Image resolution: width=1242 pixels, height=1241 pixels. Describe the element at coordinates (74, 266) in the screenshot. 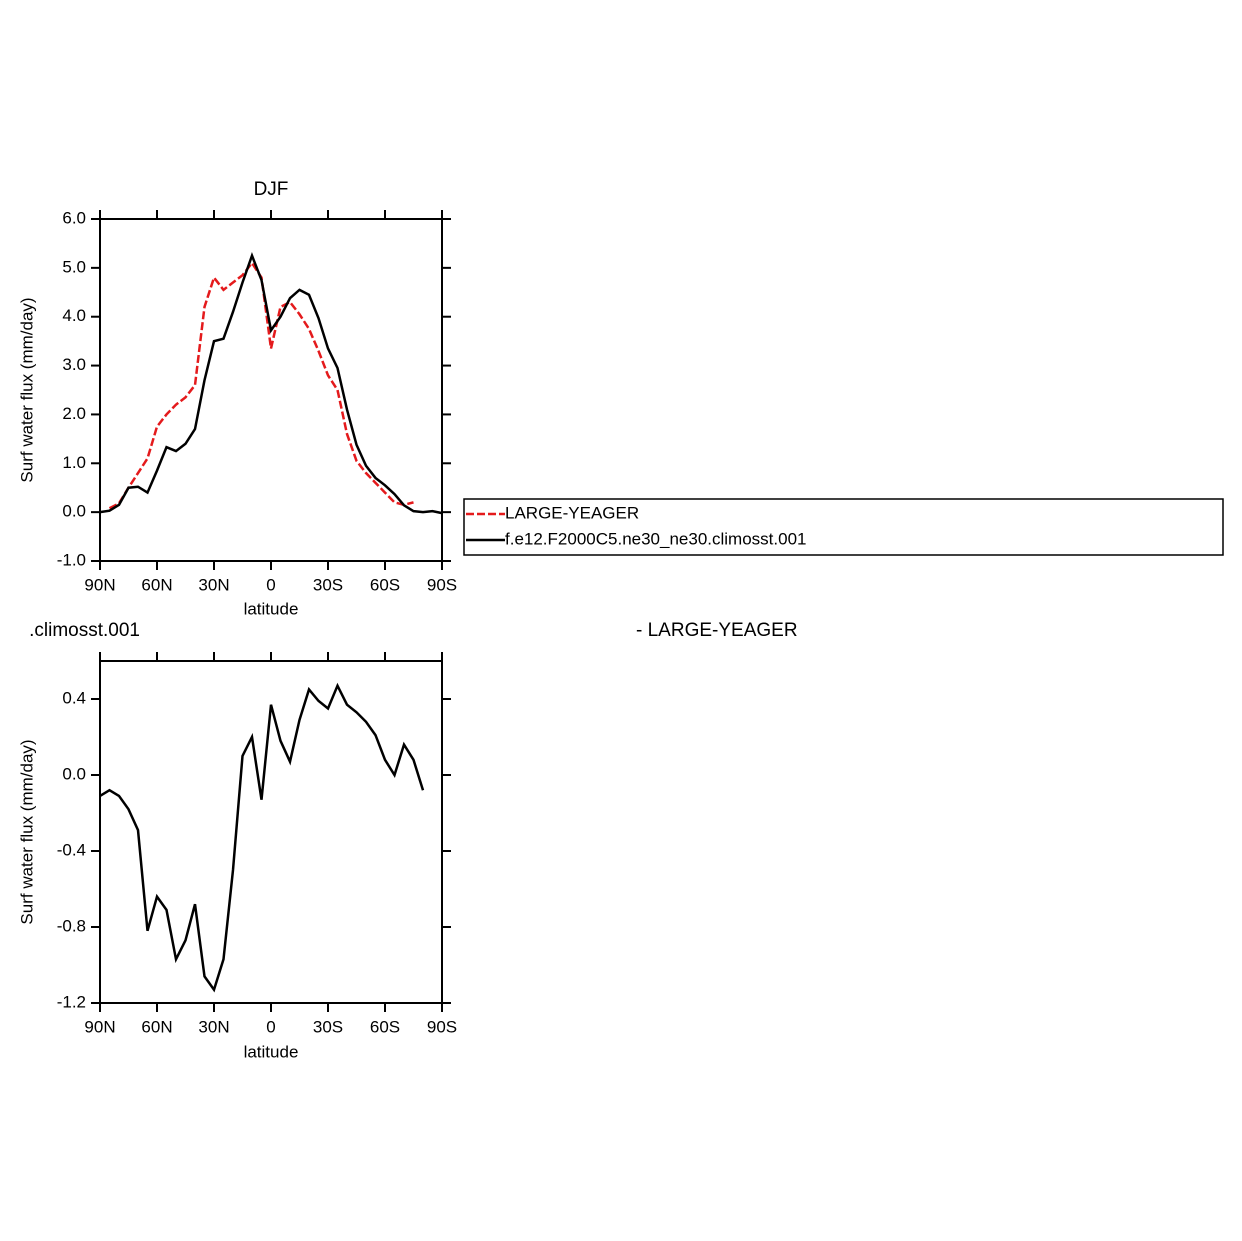

I see `y-tick-label: 5.0` at that location.